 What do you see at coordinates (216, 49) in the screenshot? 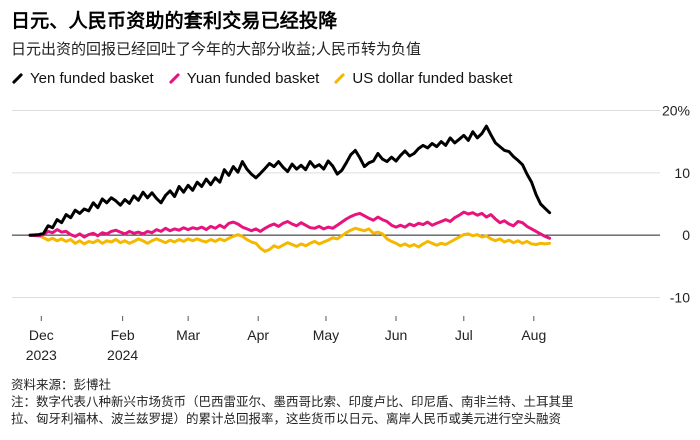
I see `chart-subtitle: 日元出资的回报已经回吐了今年的大部分收益;人民币转为负值` at bounding box center [216, 49].